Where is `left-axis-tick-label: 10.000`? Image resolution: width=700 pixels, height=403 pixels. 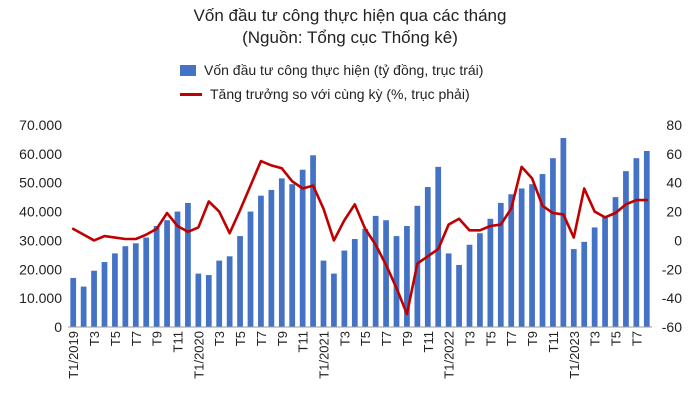 left-axis-tick-label: 10.000 is located at coordinates (40, 298).